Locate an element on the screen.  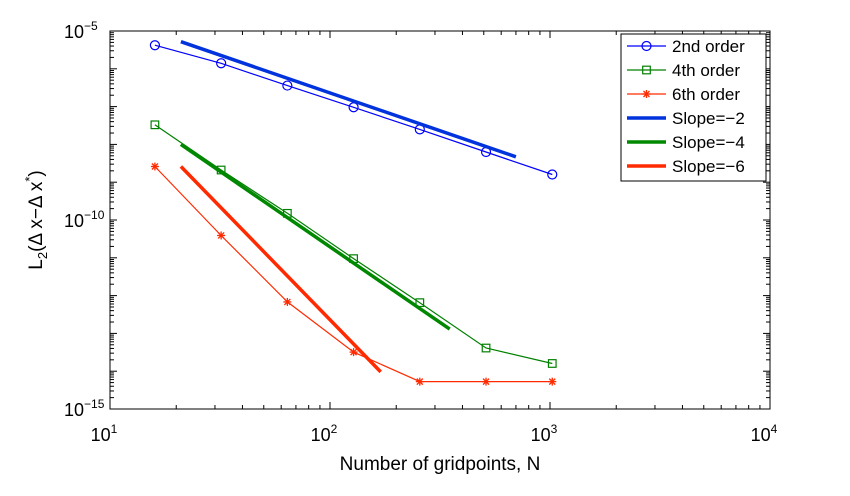
y-tick-label-3: 10−5 is located at coordinates (81, 30).